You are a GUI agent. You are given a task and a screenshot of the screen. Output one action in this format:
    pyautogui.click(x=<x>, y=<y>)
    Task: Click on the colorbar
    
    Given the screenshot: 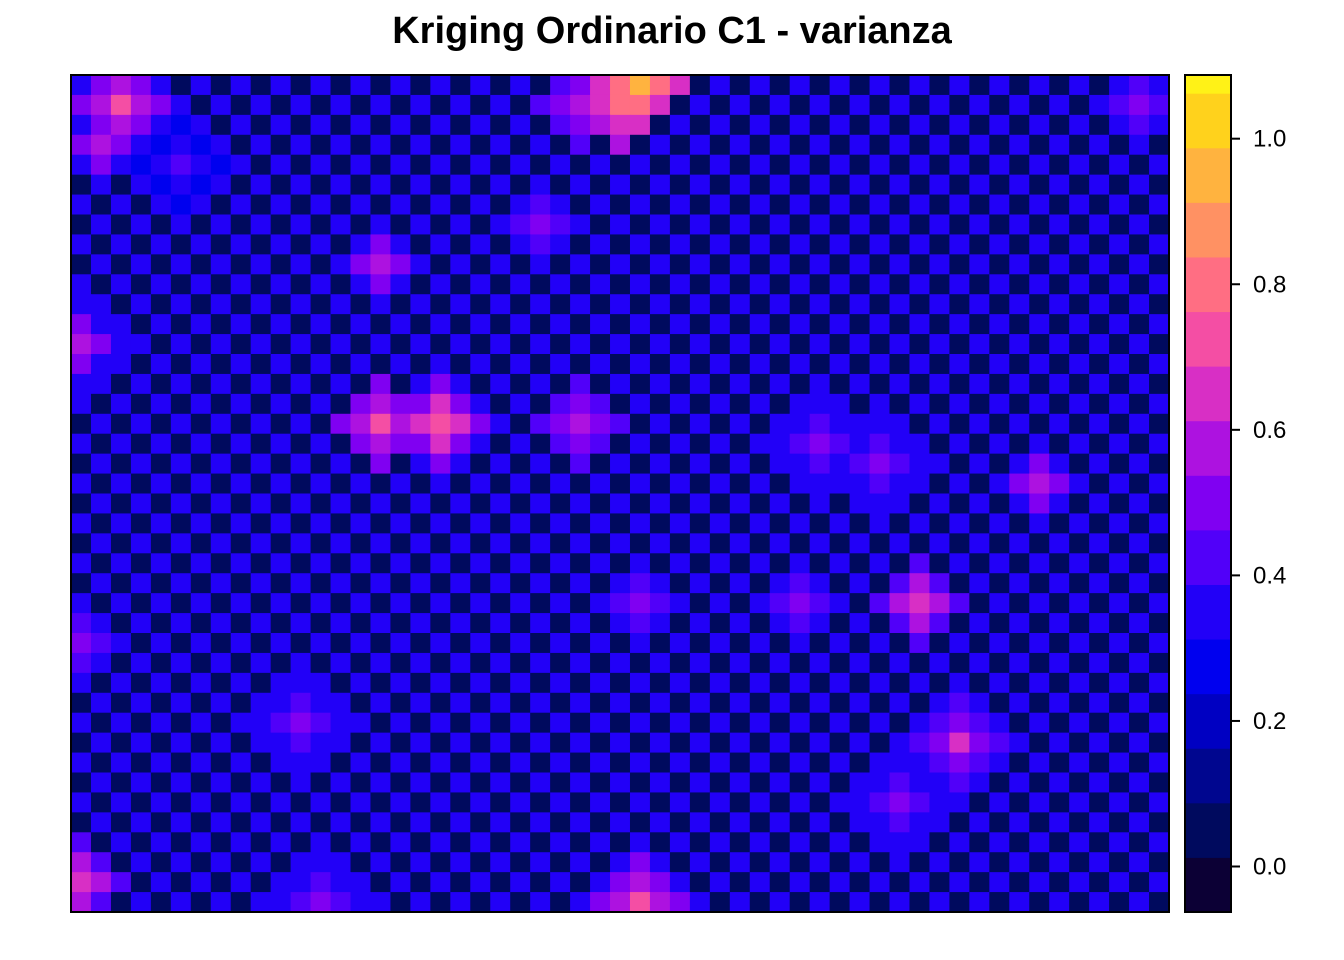 What is the action you would take?
    pyautogui.click(x=1208, y=494)
    